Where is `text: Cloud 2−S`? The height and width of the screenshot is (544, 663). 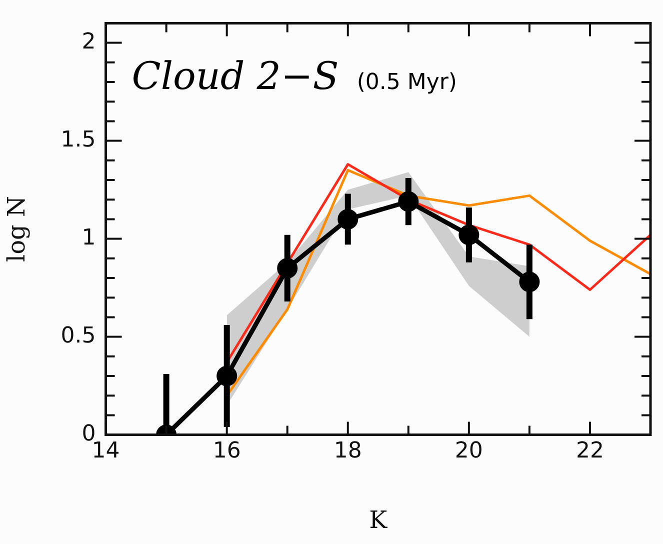
text: Cloud 2−S is located at coordinates (235, 76).